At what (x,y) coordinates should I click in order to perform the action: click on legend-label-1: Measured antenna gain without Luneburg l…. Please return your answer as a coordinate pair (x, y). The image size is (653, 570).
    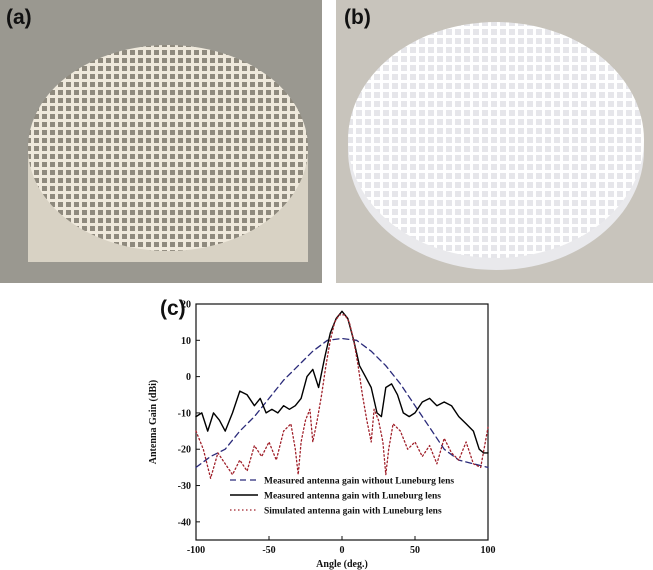
    Looking at the image, I should click on (359, 482).